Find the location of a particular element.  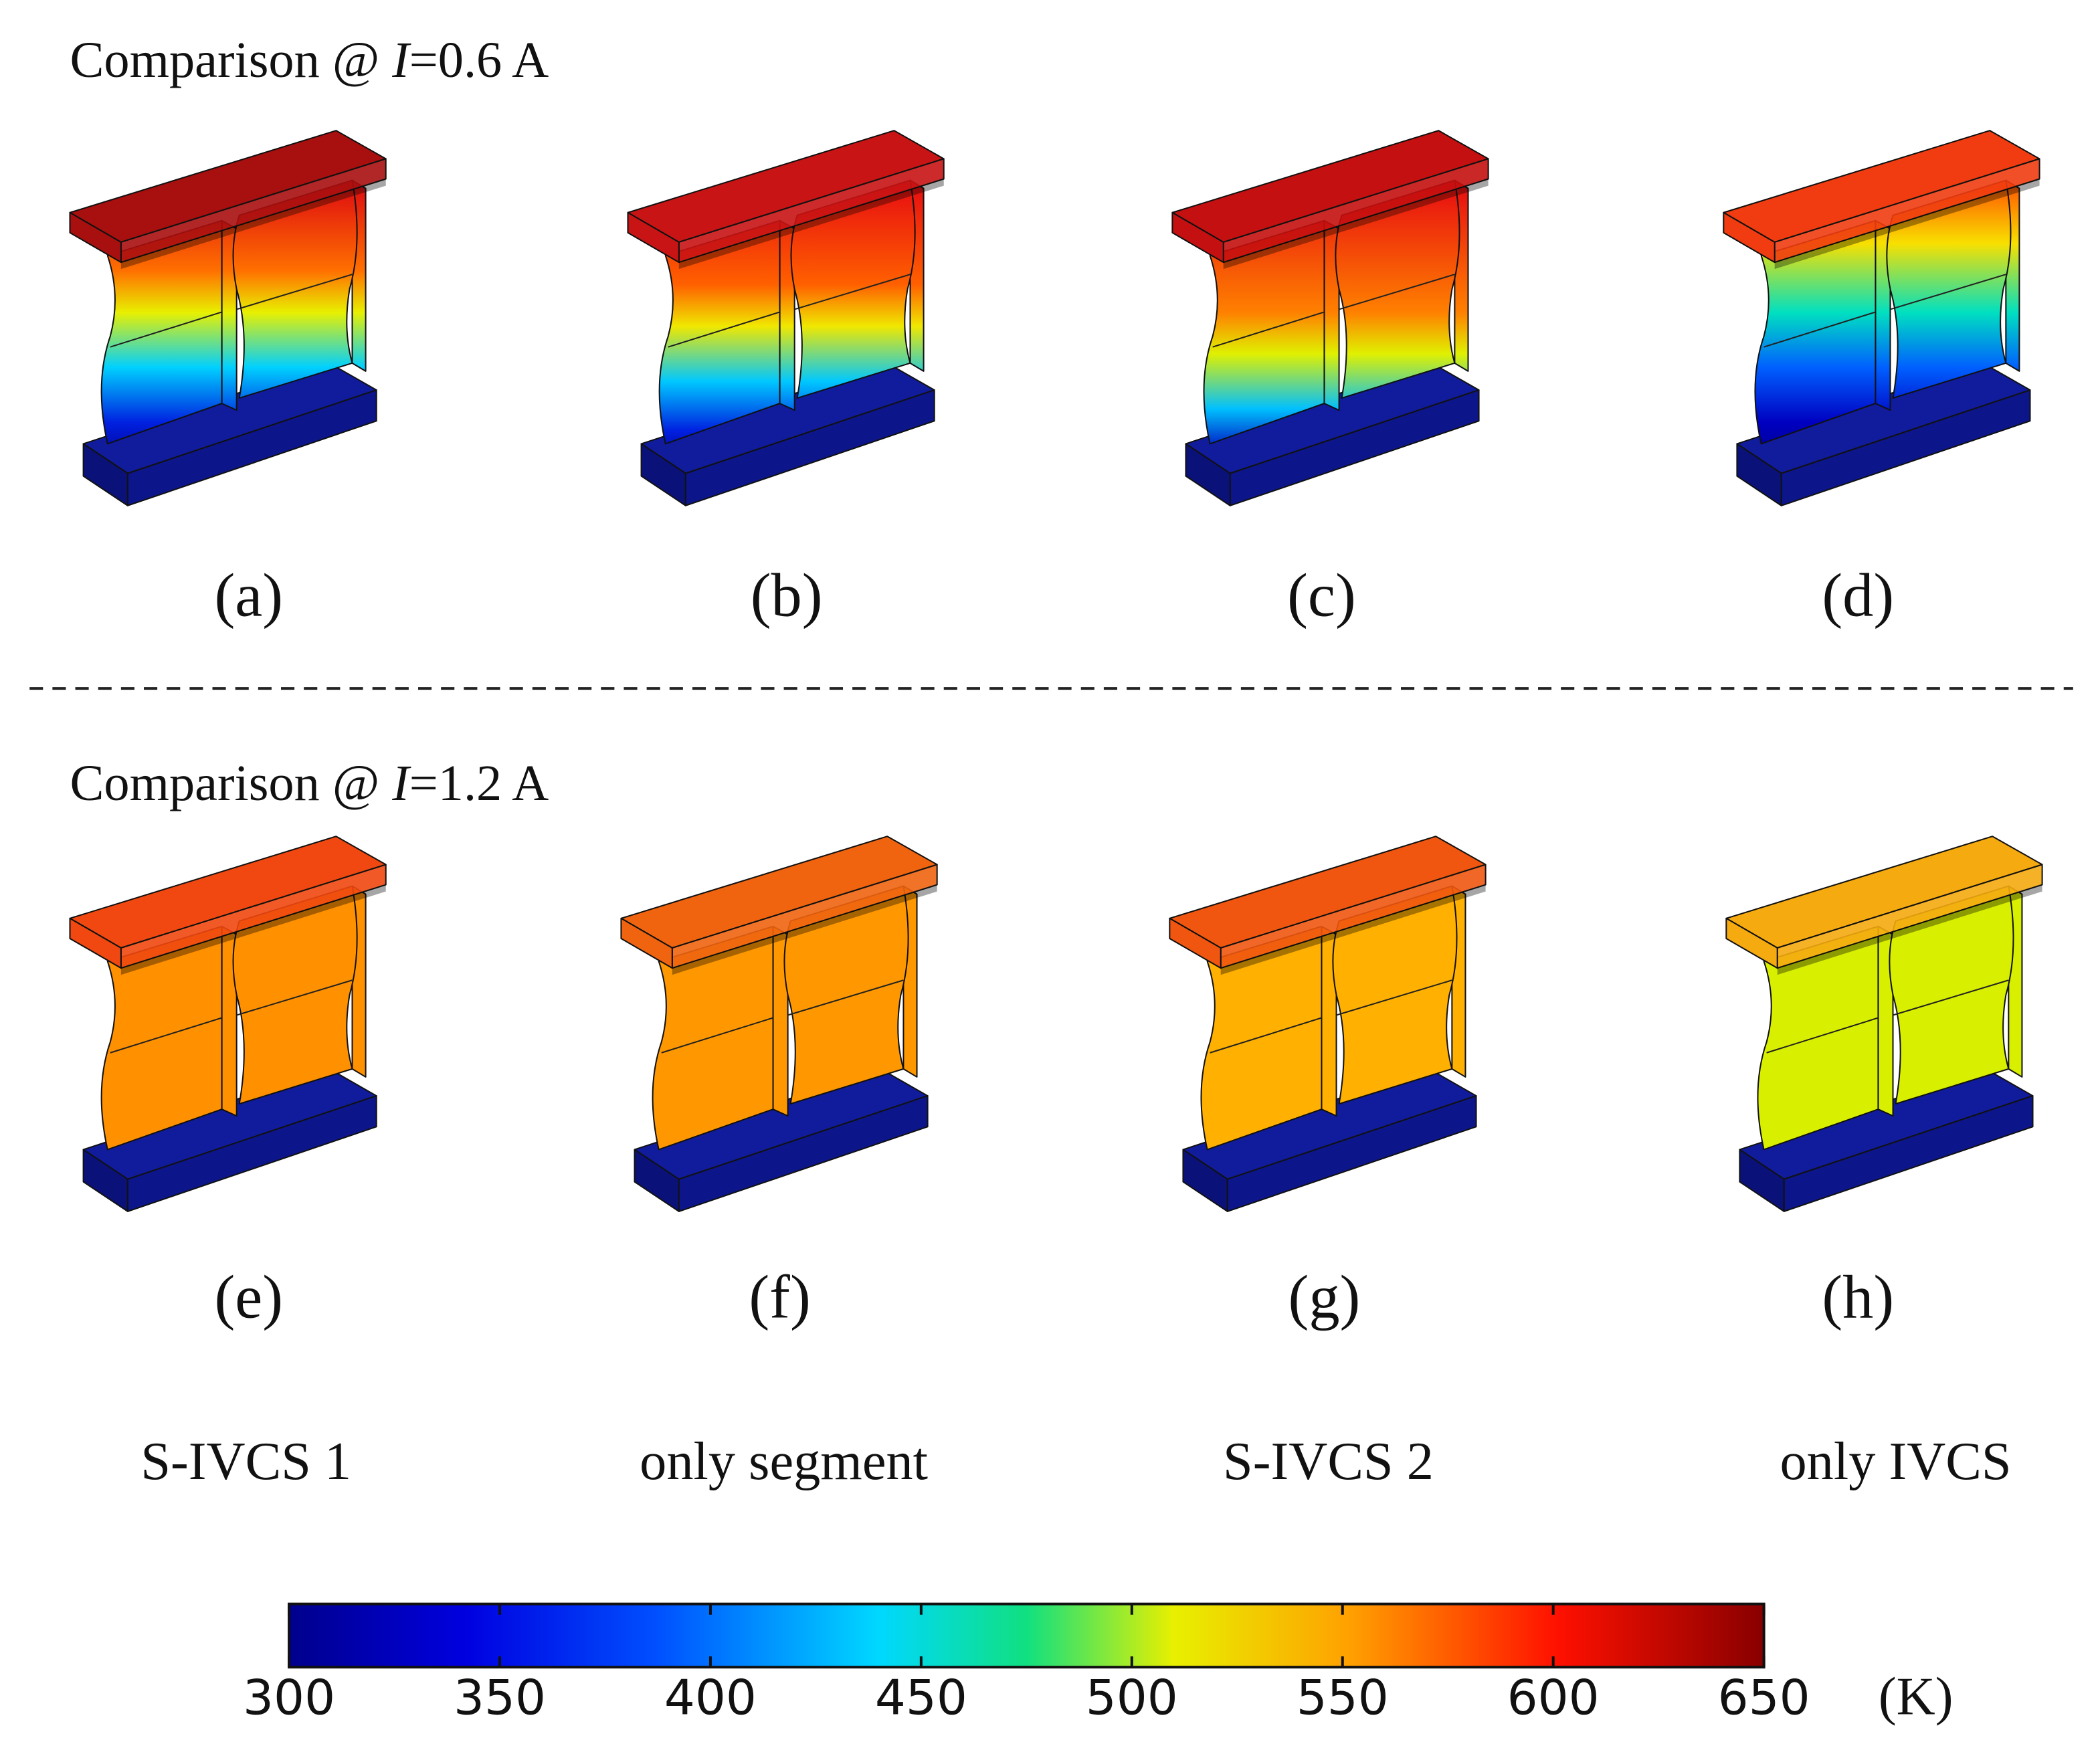

tick-label: 500 is located at coordinates (1132, 1698).